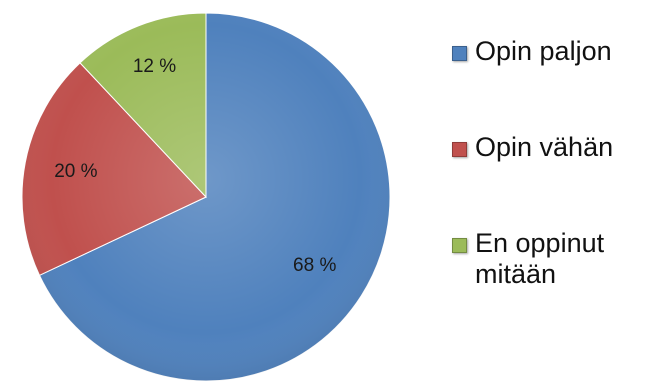 Image resolution: width=661 pixels, height=382 pixels. Describe the element at coordinates (459, 245) in the screenshot. I see `legend-swatch-en-oppinut-mitaan` at that location.